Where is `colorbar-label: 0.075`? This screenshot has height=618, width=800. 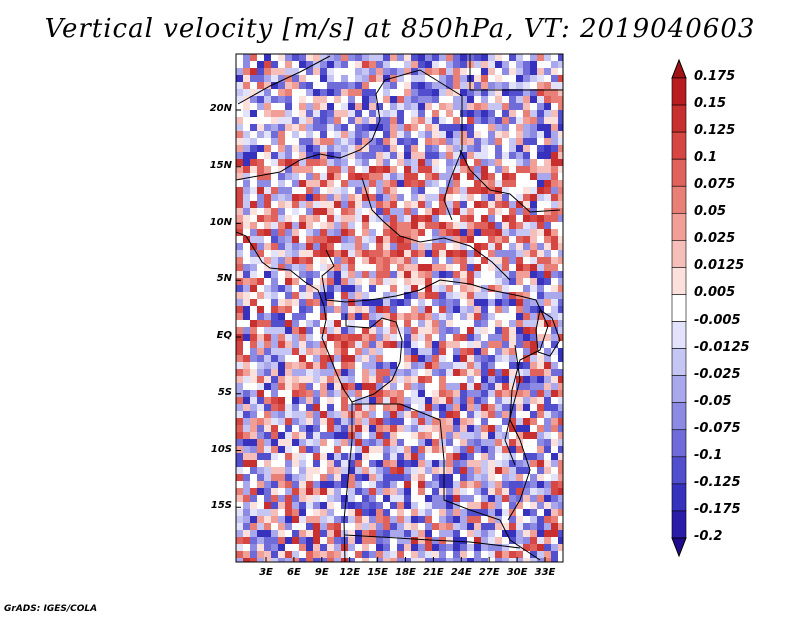
colorbar-label: 0.075 is located at coordinates (715, 185).